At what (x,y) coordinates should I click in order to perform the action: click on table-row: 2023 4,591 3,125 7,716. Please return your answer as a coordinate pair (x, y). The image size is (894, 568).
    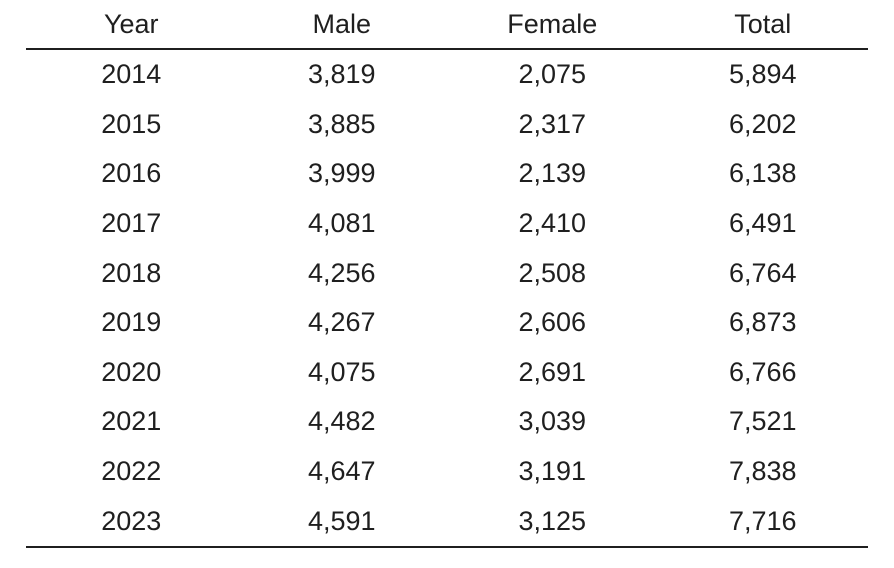
    Looking at the image, I should click on (447, 522).